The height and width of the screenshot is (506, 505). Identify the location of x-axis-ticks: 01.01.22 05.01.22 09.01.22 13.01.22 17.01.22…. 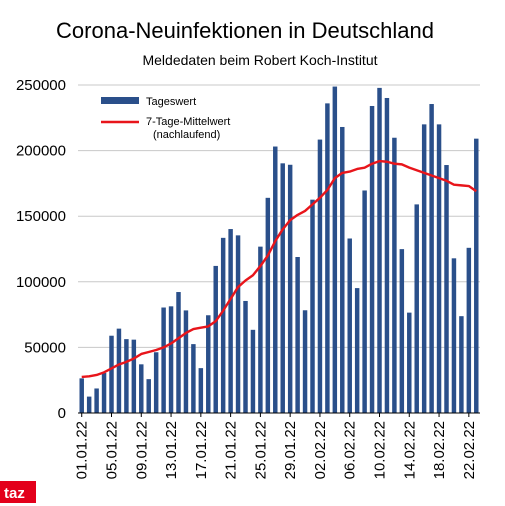
(276, 446).